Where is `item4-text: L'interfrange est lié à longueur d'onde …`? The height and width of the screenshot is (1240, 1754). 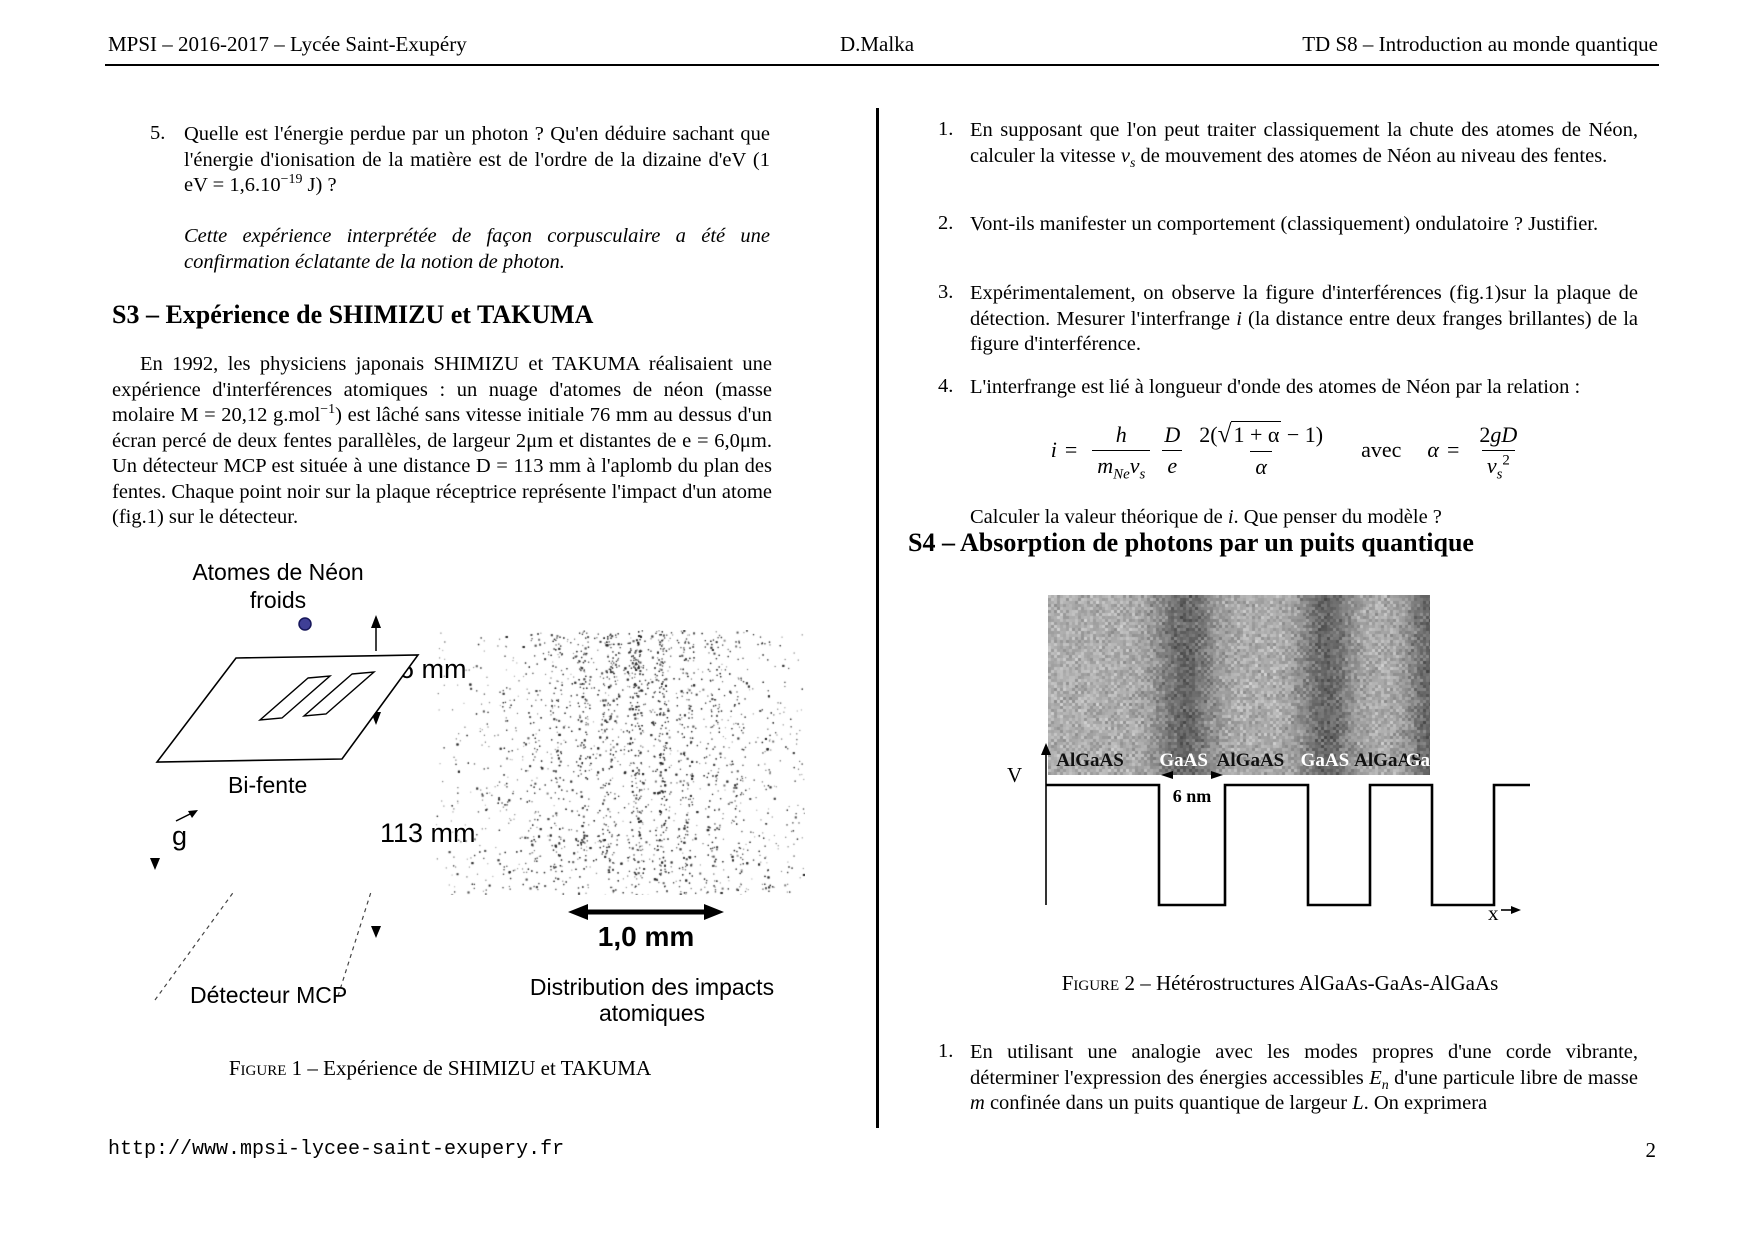
item4-text: L'interfrange est lié à longueur d'onde … is located at coordinates (1275, 387).